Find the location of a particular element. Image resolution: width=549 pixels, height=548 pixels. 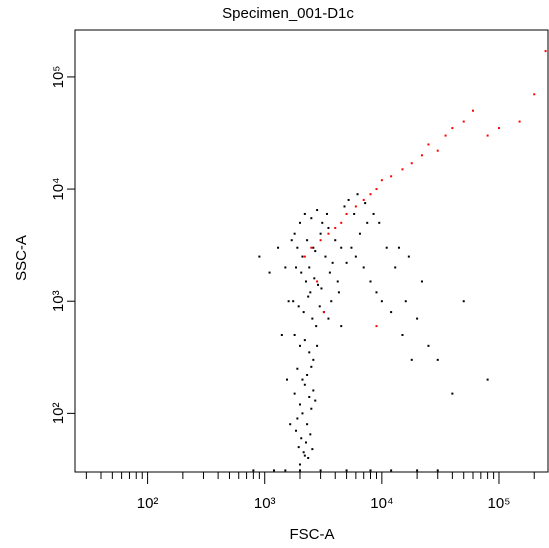

y-tick-label: 10⁵ is located at coordinates (58, 76).